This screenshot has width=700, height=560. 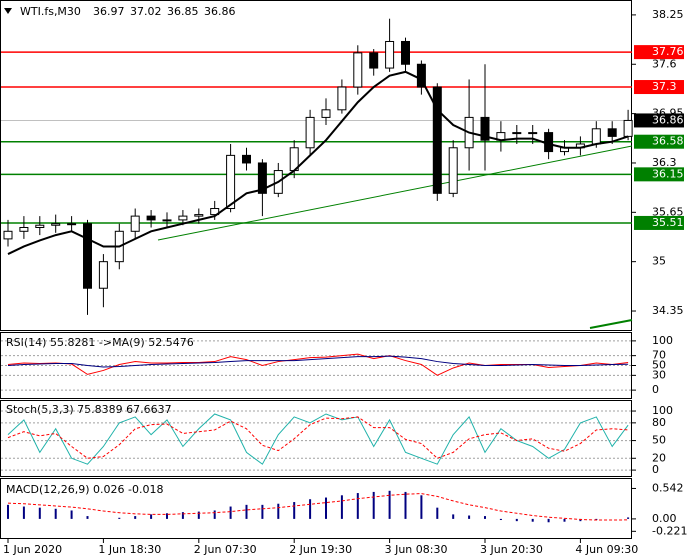 What do you see at coordinates (511, 549) in the screenshot?
I see `x-tick-label: 3 Jun 20:30` at bounding box center [511, 549].